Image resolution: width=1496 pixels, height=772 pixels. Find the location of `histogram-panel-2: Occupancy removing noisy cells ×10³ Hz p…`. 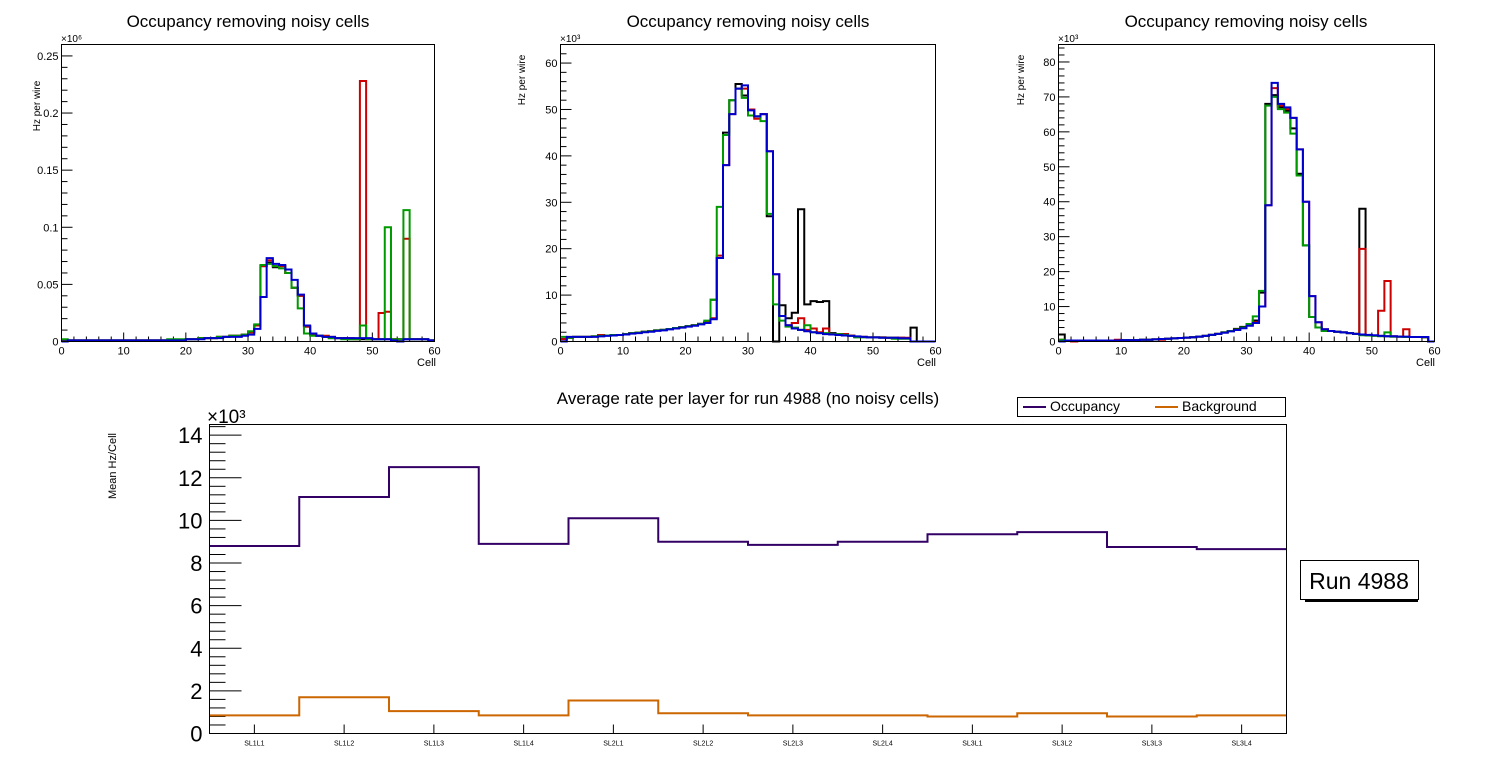

histogram-panel-2: Occupancy removing noisy cells ×10³ Hz p… is located at coordinates (729, 190).